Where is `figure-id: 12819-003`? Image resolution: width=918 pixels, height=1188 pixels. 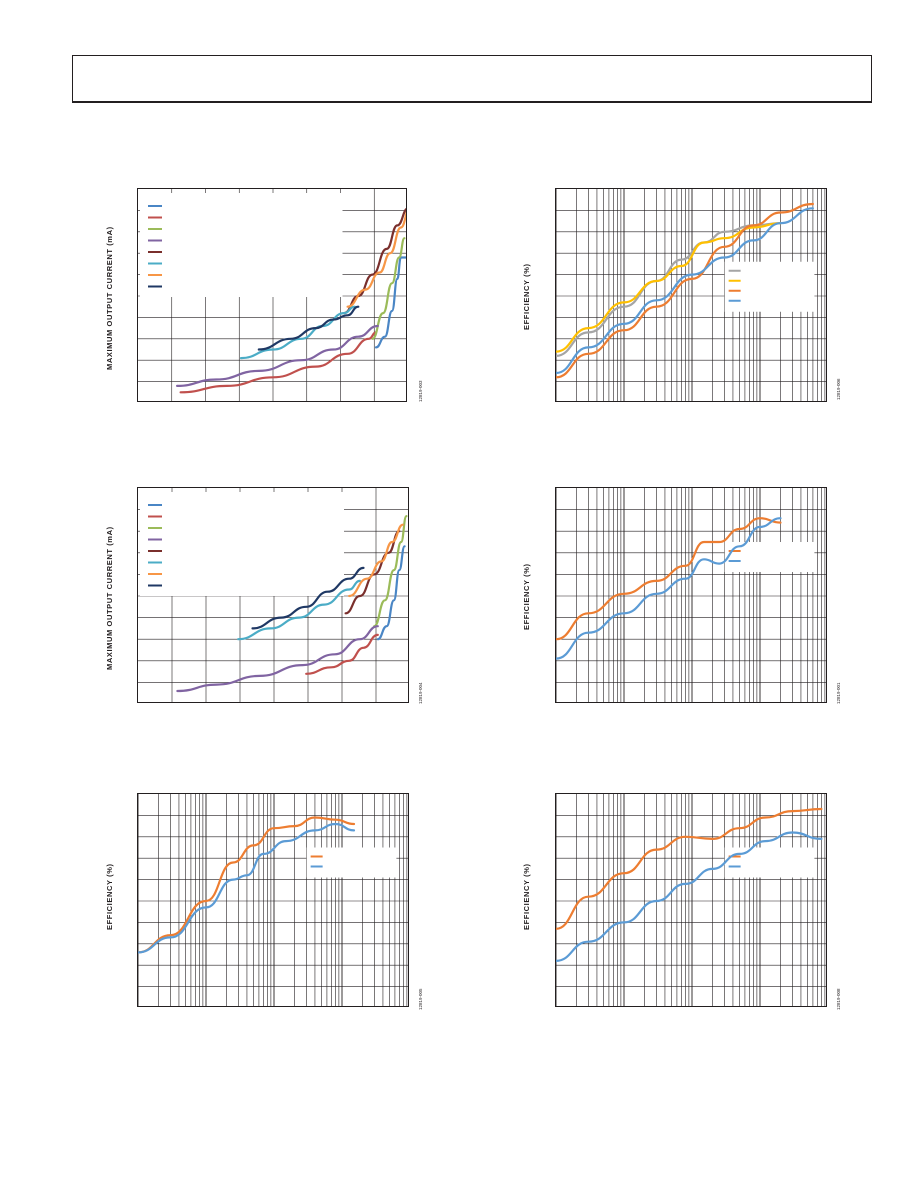
figure-id: 12819-003 is located at coordinates (420, 391).